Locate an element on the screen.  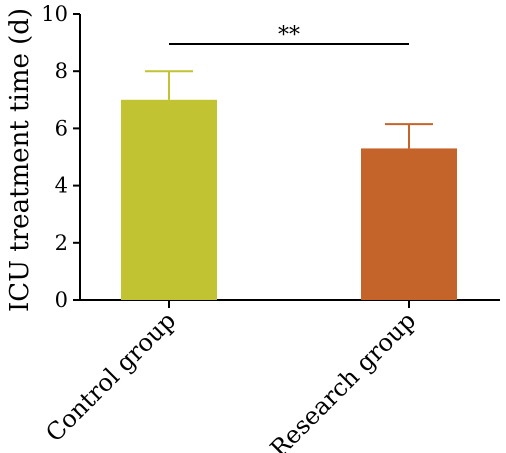
category-label-0: Control group is located at coordinates (110, 376).